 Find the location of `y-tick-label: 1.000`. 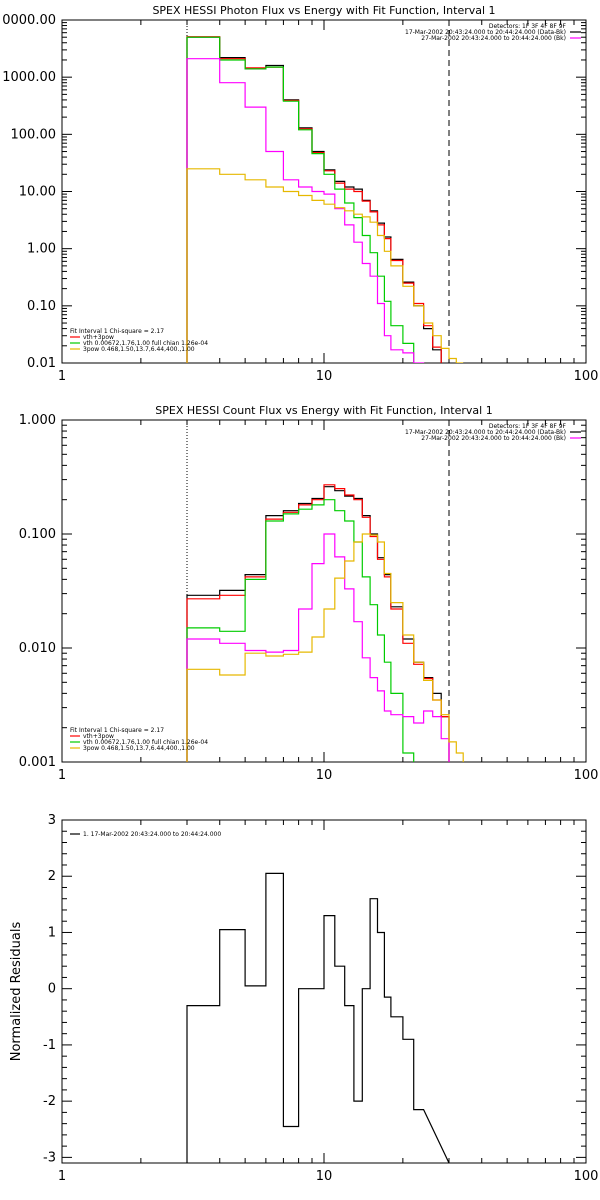

y-tick-label: 1.000 is located at coordinates (37, 420).